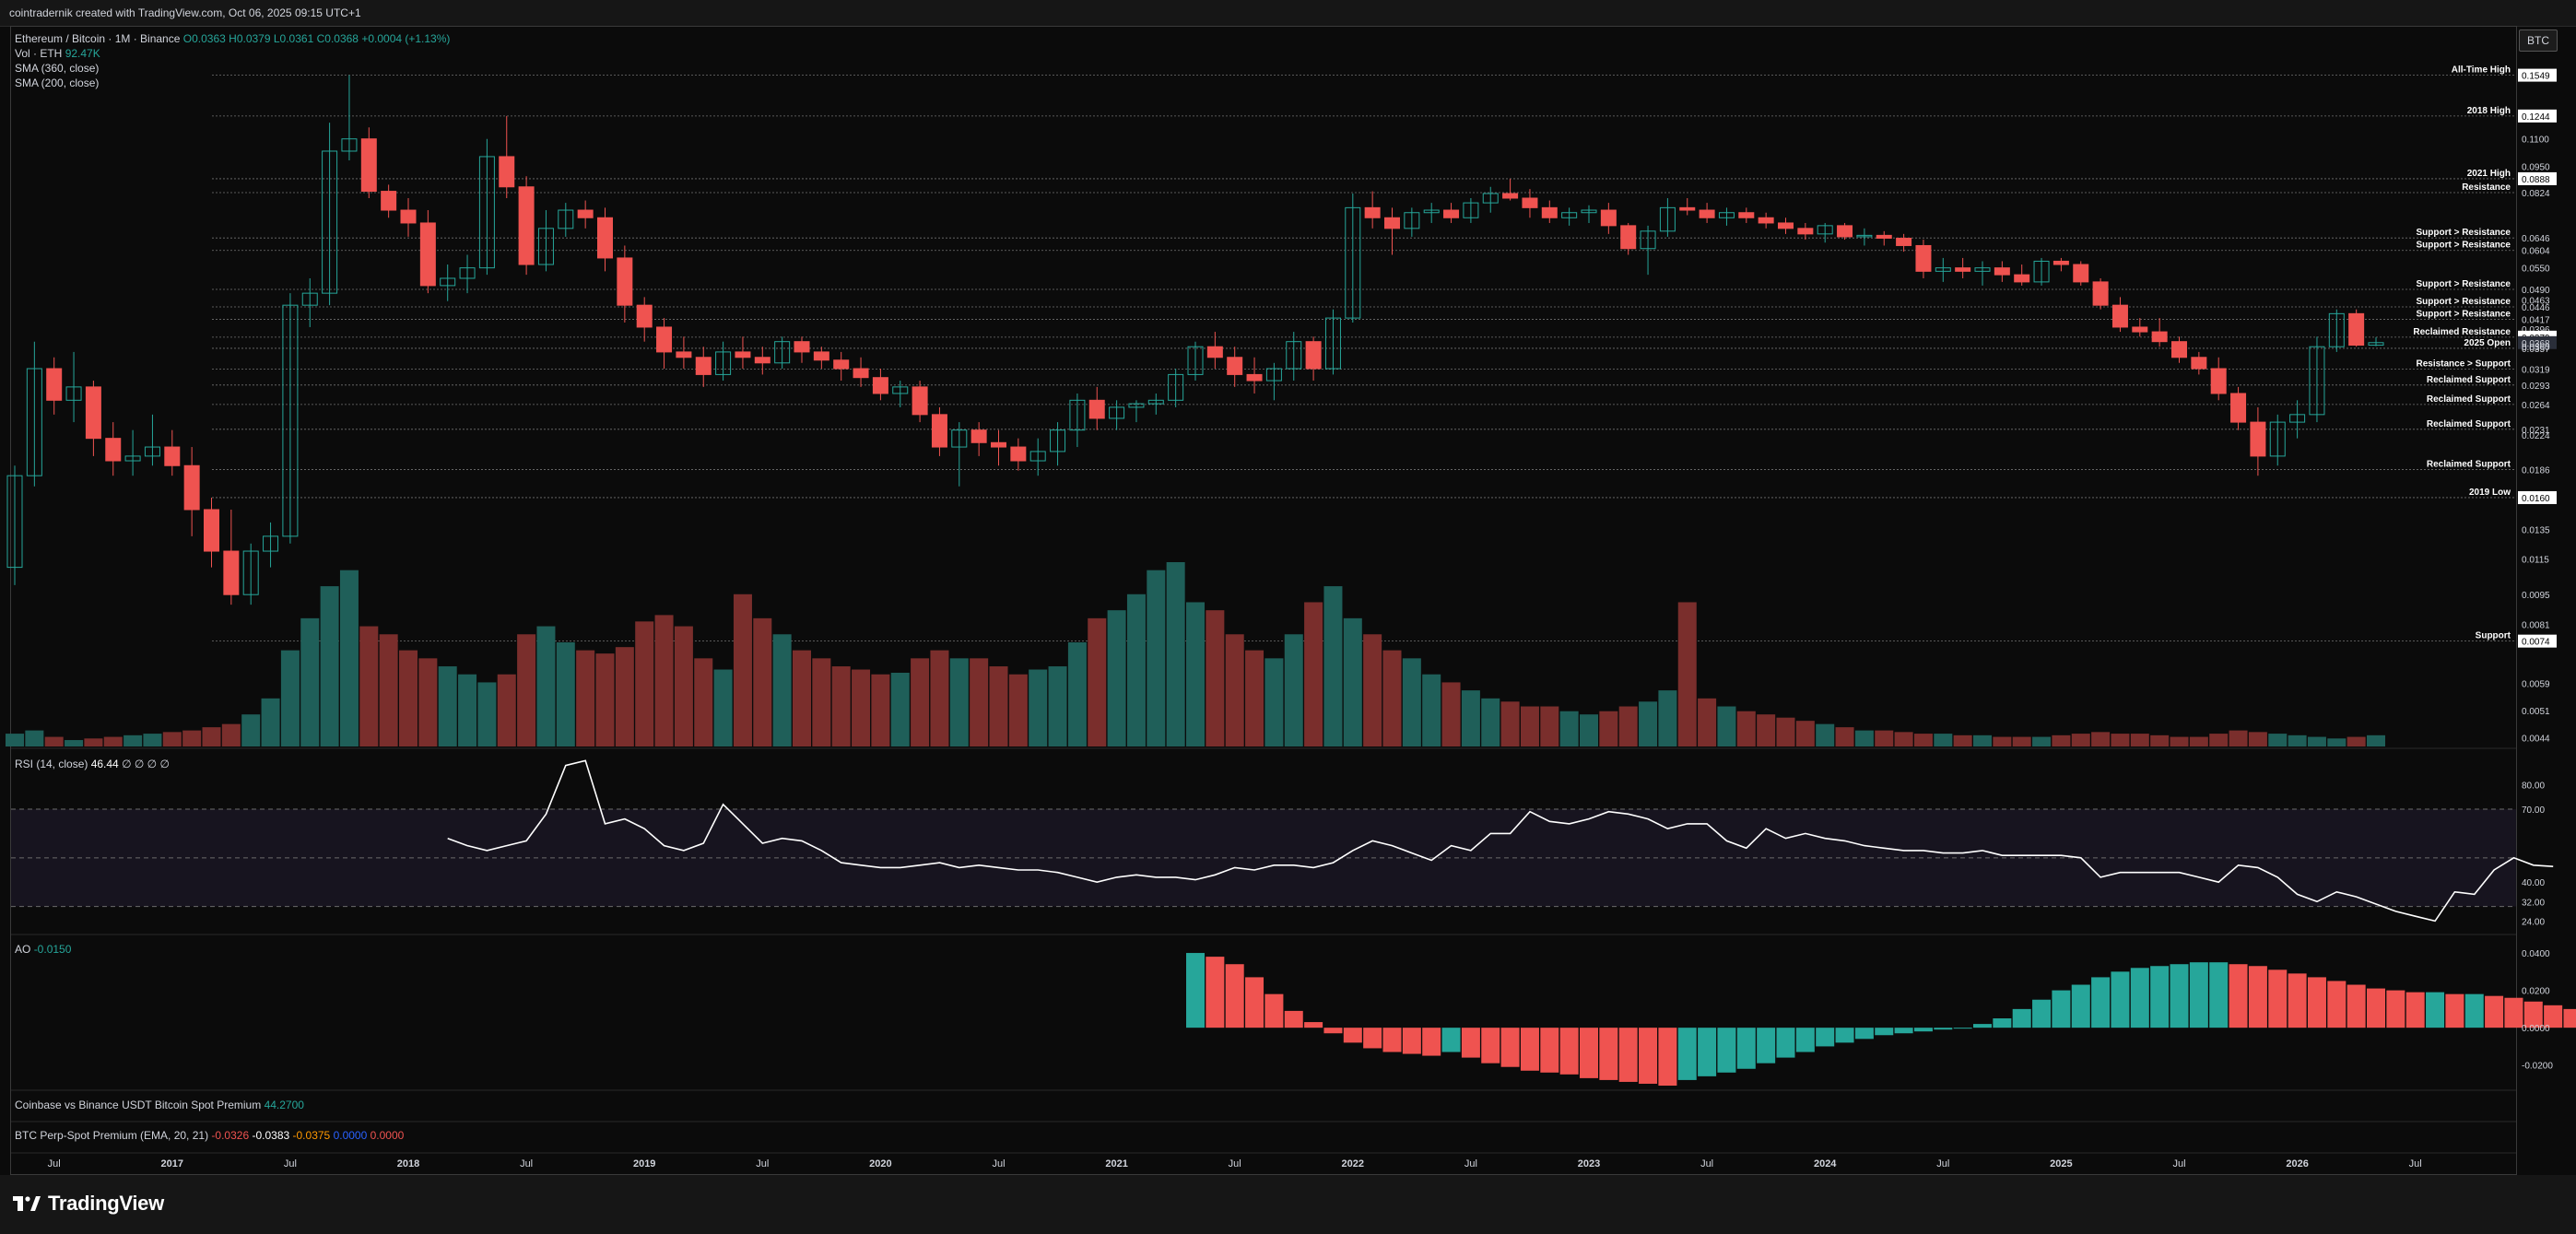  I want to click on ao-legend-value: -0.0150, so click(53, 949).